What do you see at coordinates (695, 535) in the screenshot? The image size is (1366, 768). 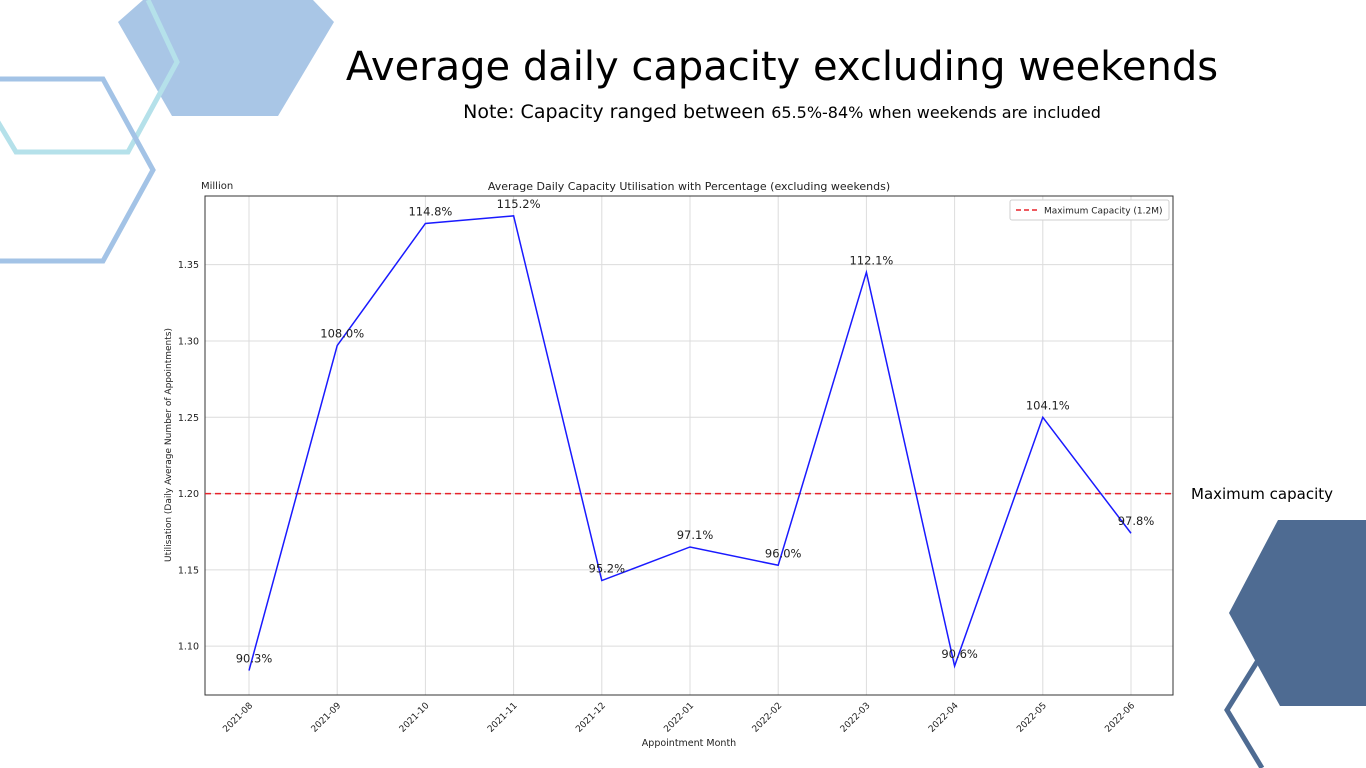 I see `data-label: 97.1%` at bounding box center [695, 535].